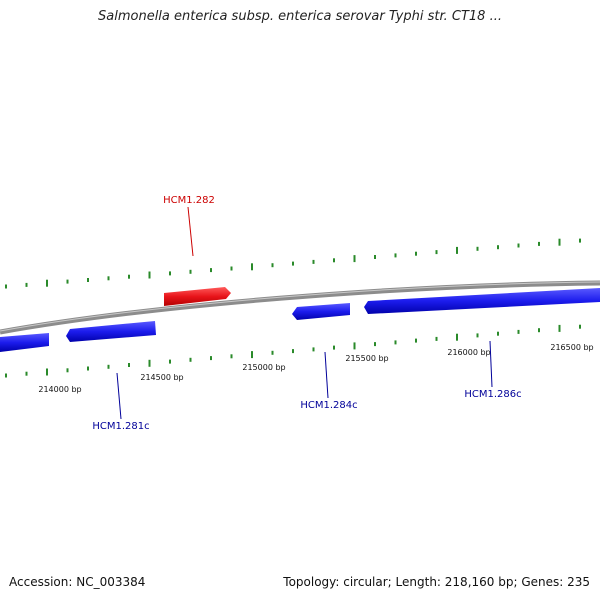  I want to click on leader-hcm1-284c, so click(326, 375).